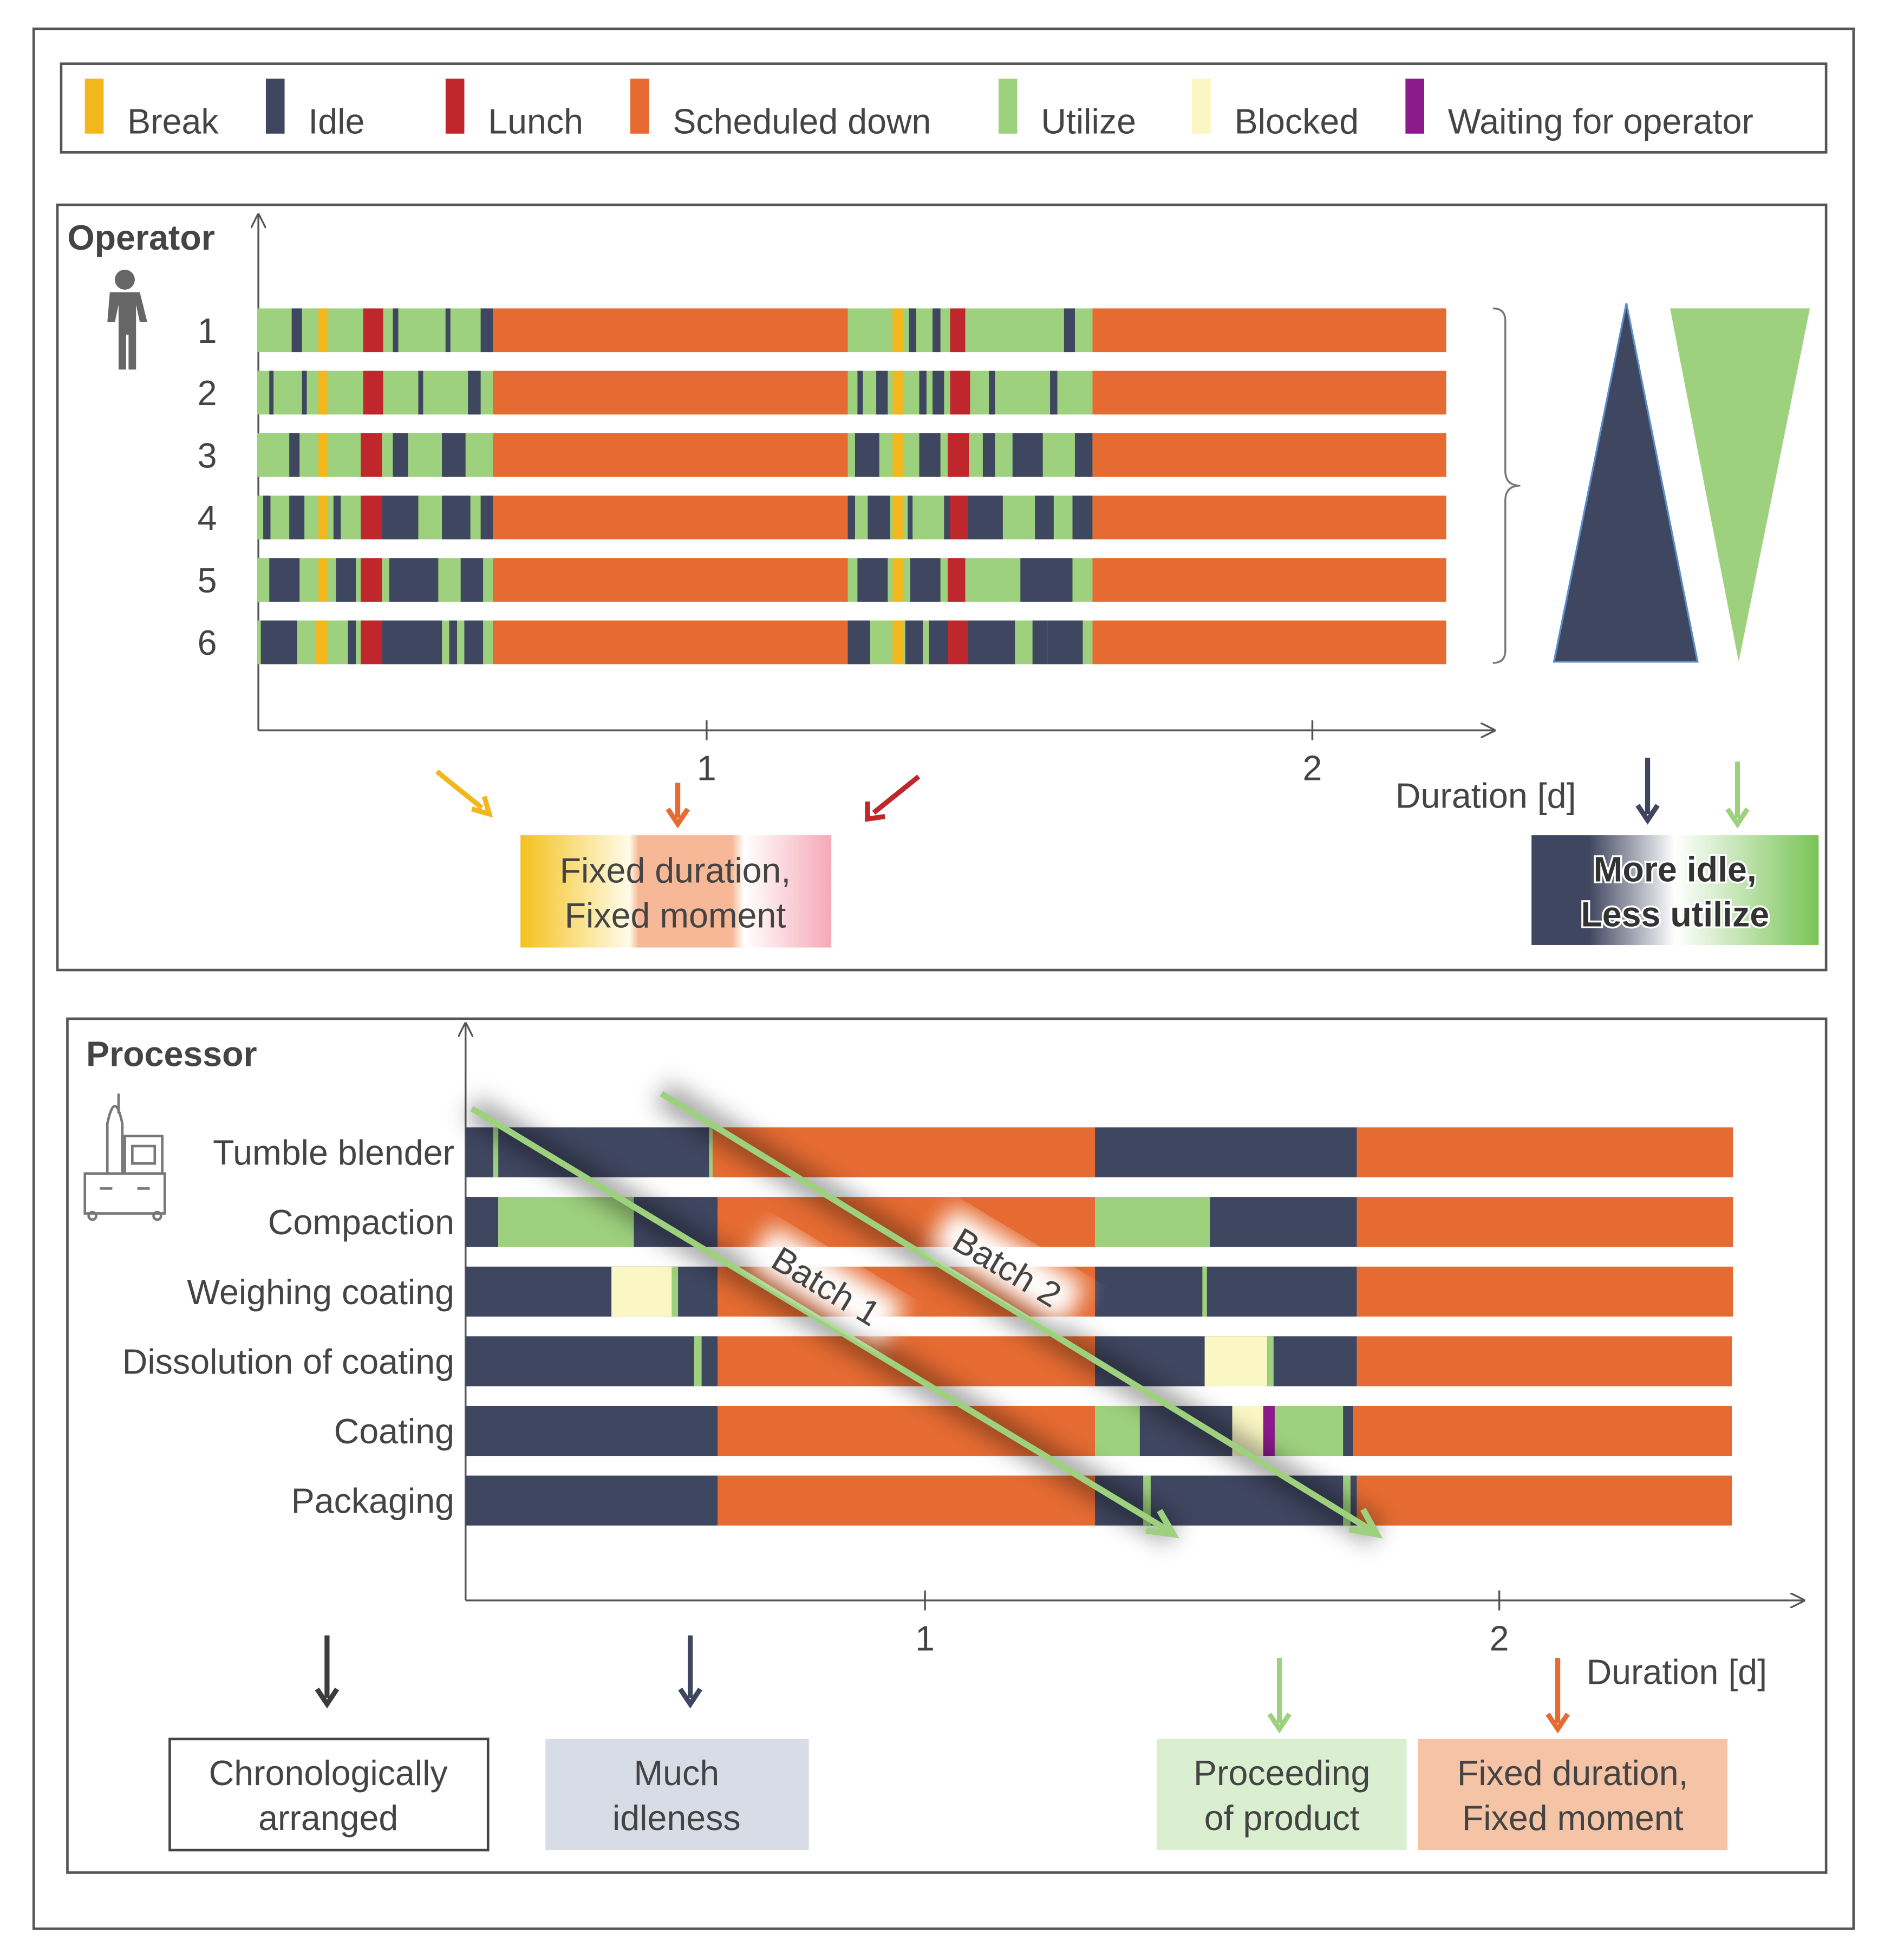  I want to click on utilize-triangle, so click(1740, 485).